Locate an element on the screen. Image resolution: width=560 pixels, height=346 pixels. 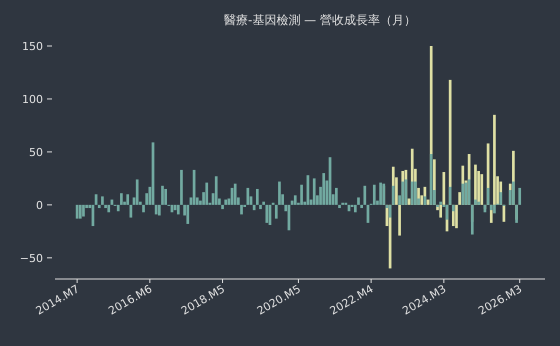
y-tick-label: 0 is located at coordinates (39, 205).